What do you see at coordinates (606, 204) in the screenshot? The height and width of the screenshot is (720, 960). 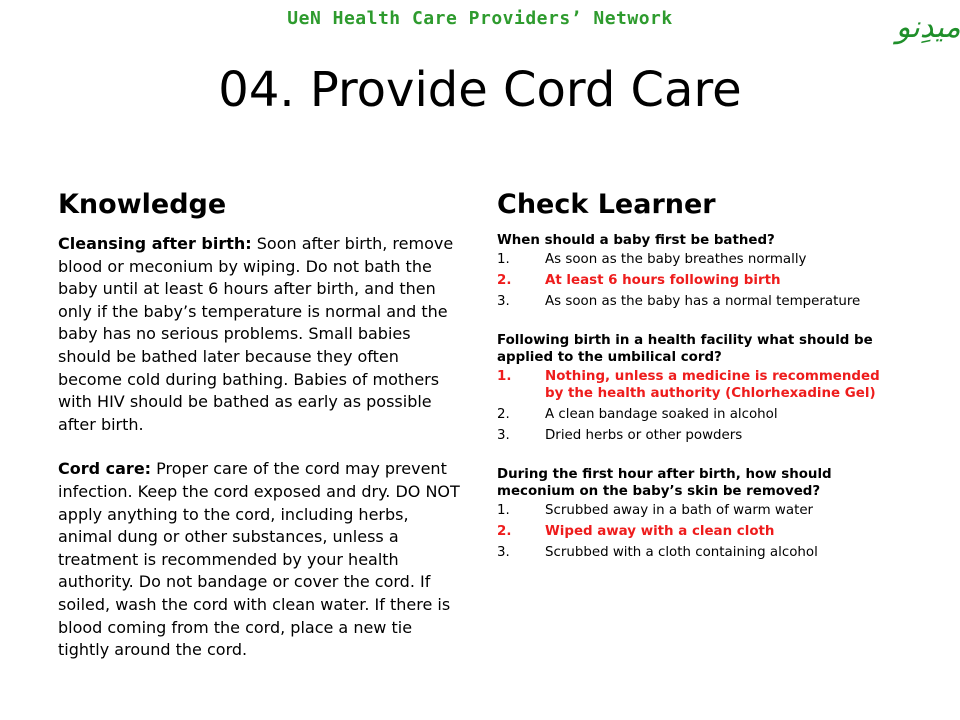 I see `check-learner-heading: Check Learner` at bounding box center [606, 204].